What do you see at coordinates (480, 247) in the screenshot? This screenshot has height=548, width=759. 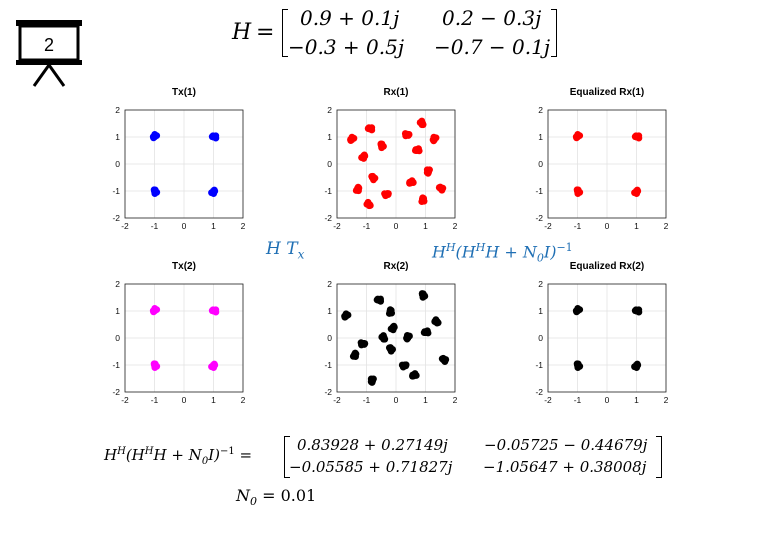 I see `ann-eq-sup2: H` at bounding box center [480, 247].